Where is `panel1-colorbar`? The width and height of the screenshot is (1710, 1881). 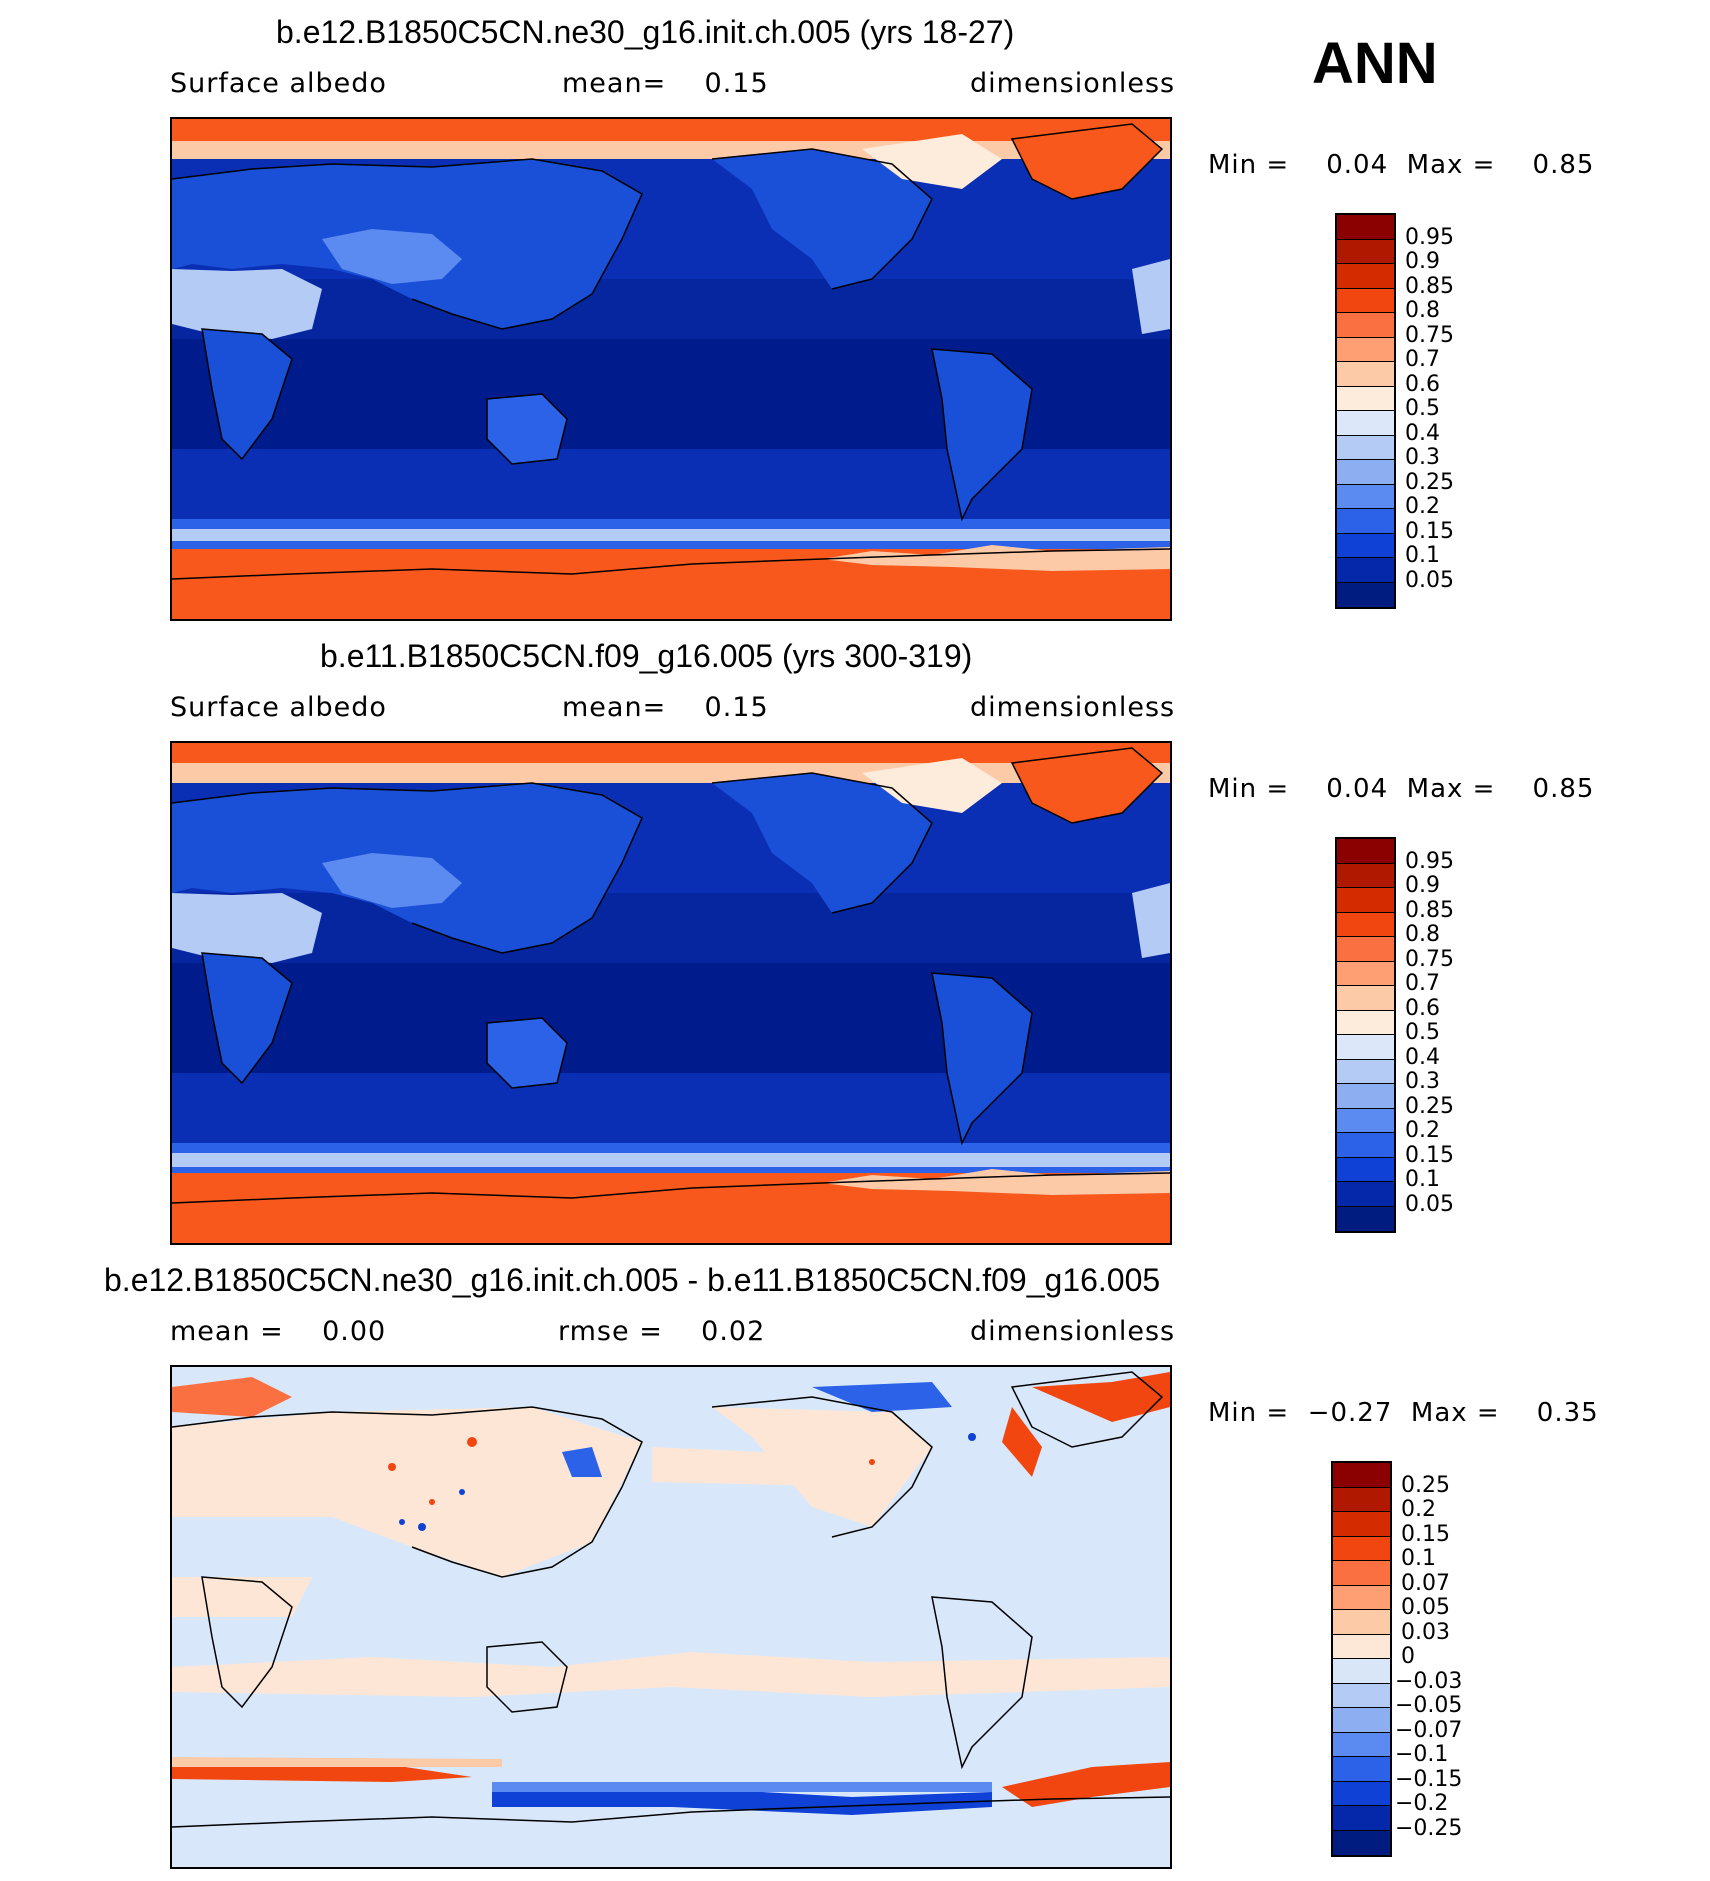
panel1-colorbar is located at coordinates (1365, 411).